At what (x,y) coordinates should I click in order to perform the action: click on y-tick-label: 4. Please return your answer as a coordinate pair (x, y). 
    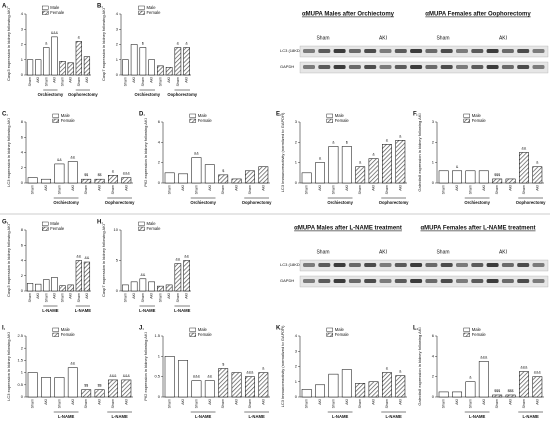
    Looking at the image, I should click on (296, 335).